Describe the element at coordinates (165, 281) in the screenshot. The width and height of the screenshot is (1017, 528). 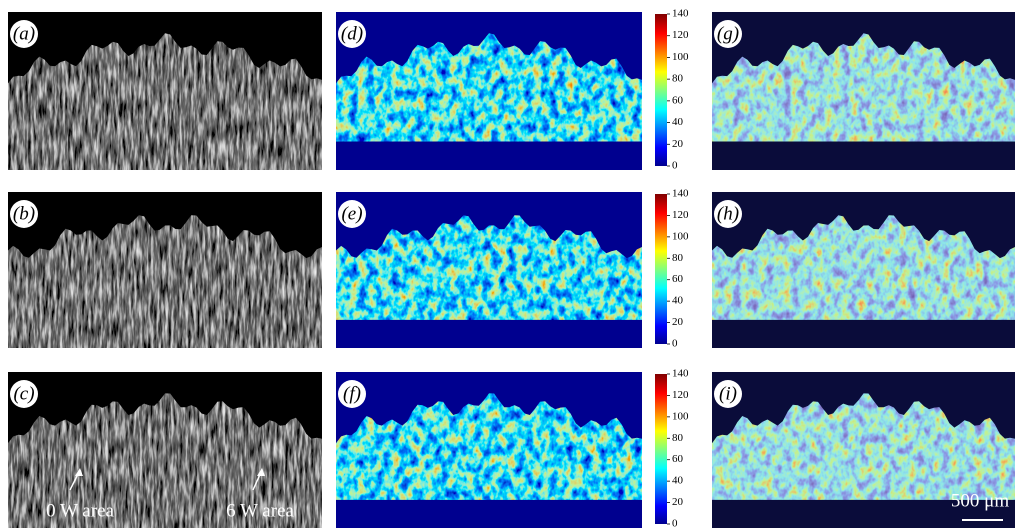
I see `tissue-texture` at that location.